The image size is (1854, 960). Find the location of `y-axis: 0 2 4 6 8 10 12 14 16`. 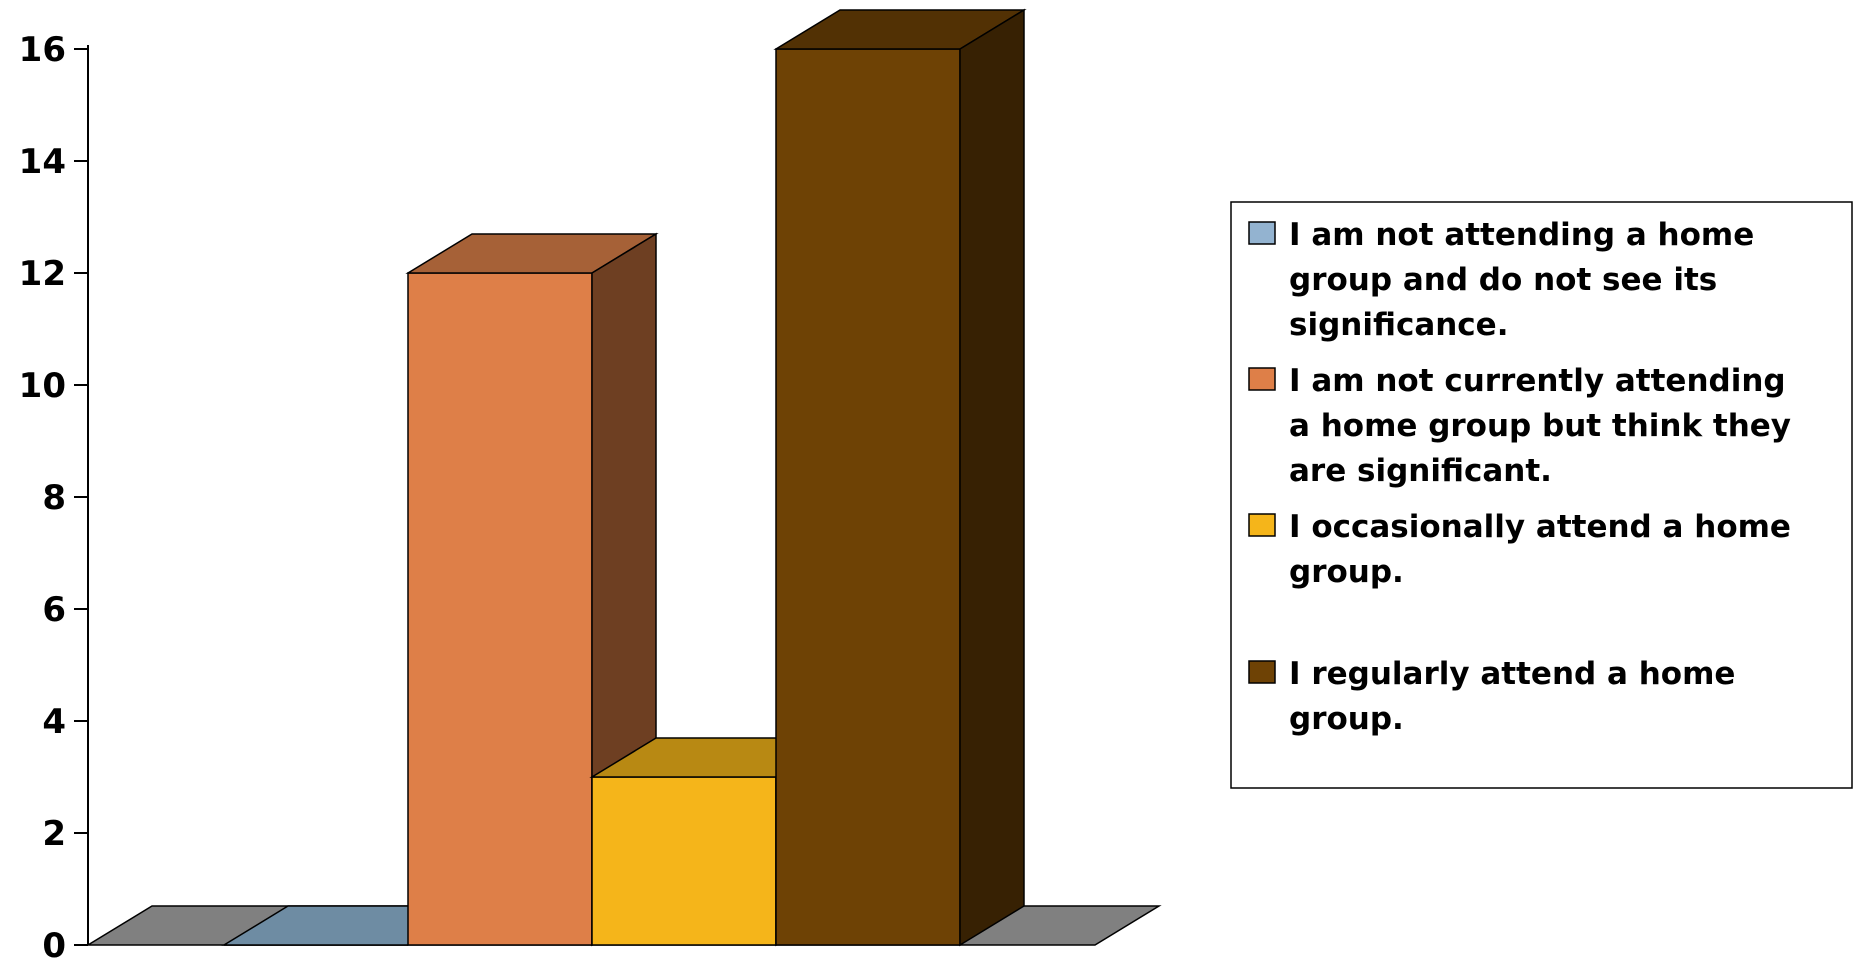

y-axis: 0 2 4 6 8 10 12 14 16 is located at coordinates (54, 495).